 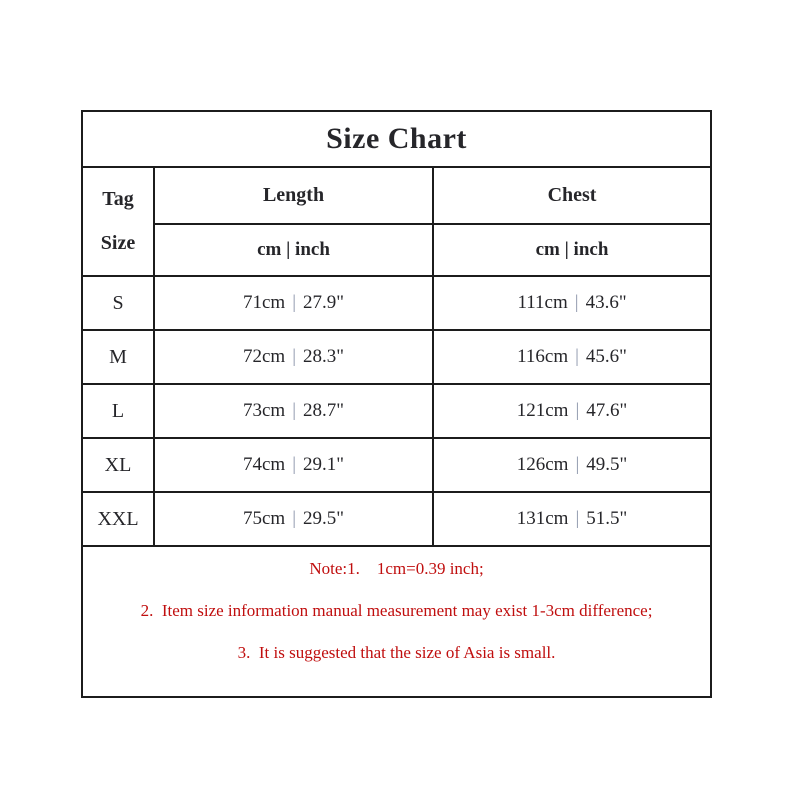 What do you see at coordinates (324, 464) in the screenshot?
I see `length-inch-value: 29.1"` at bounding box center [324, 464].